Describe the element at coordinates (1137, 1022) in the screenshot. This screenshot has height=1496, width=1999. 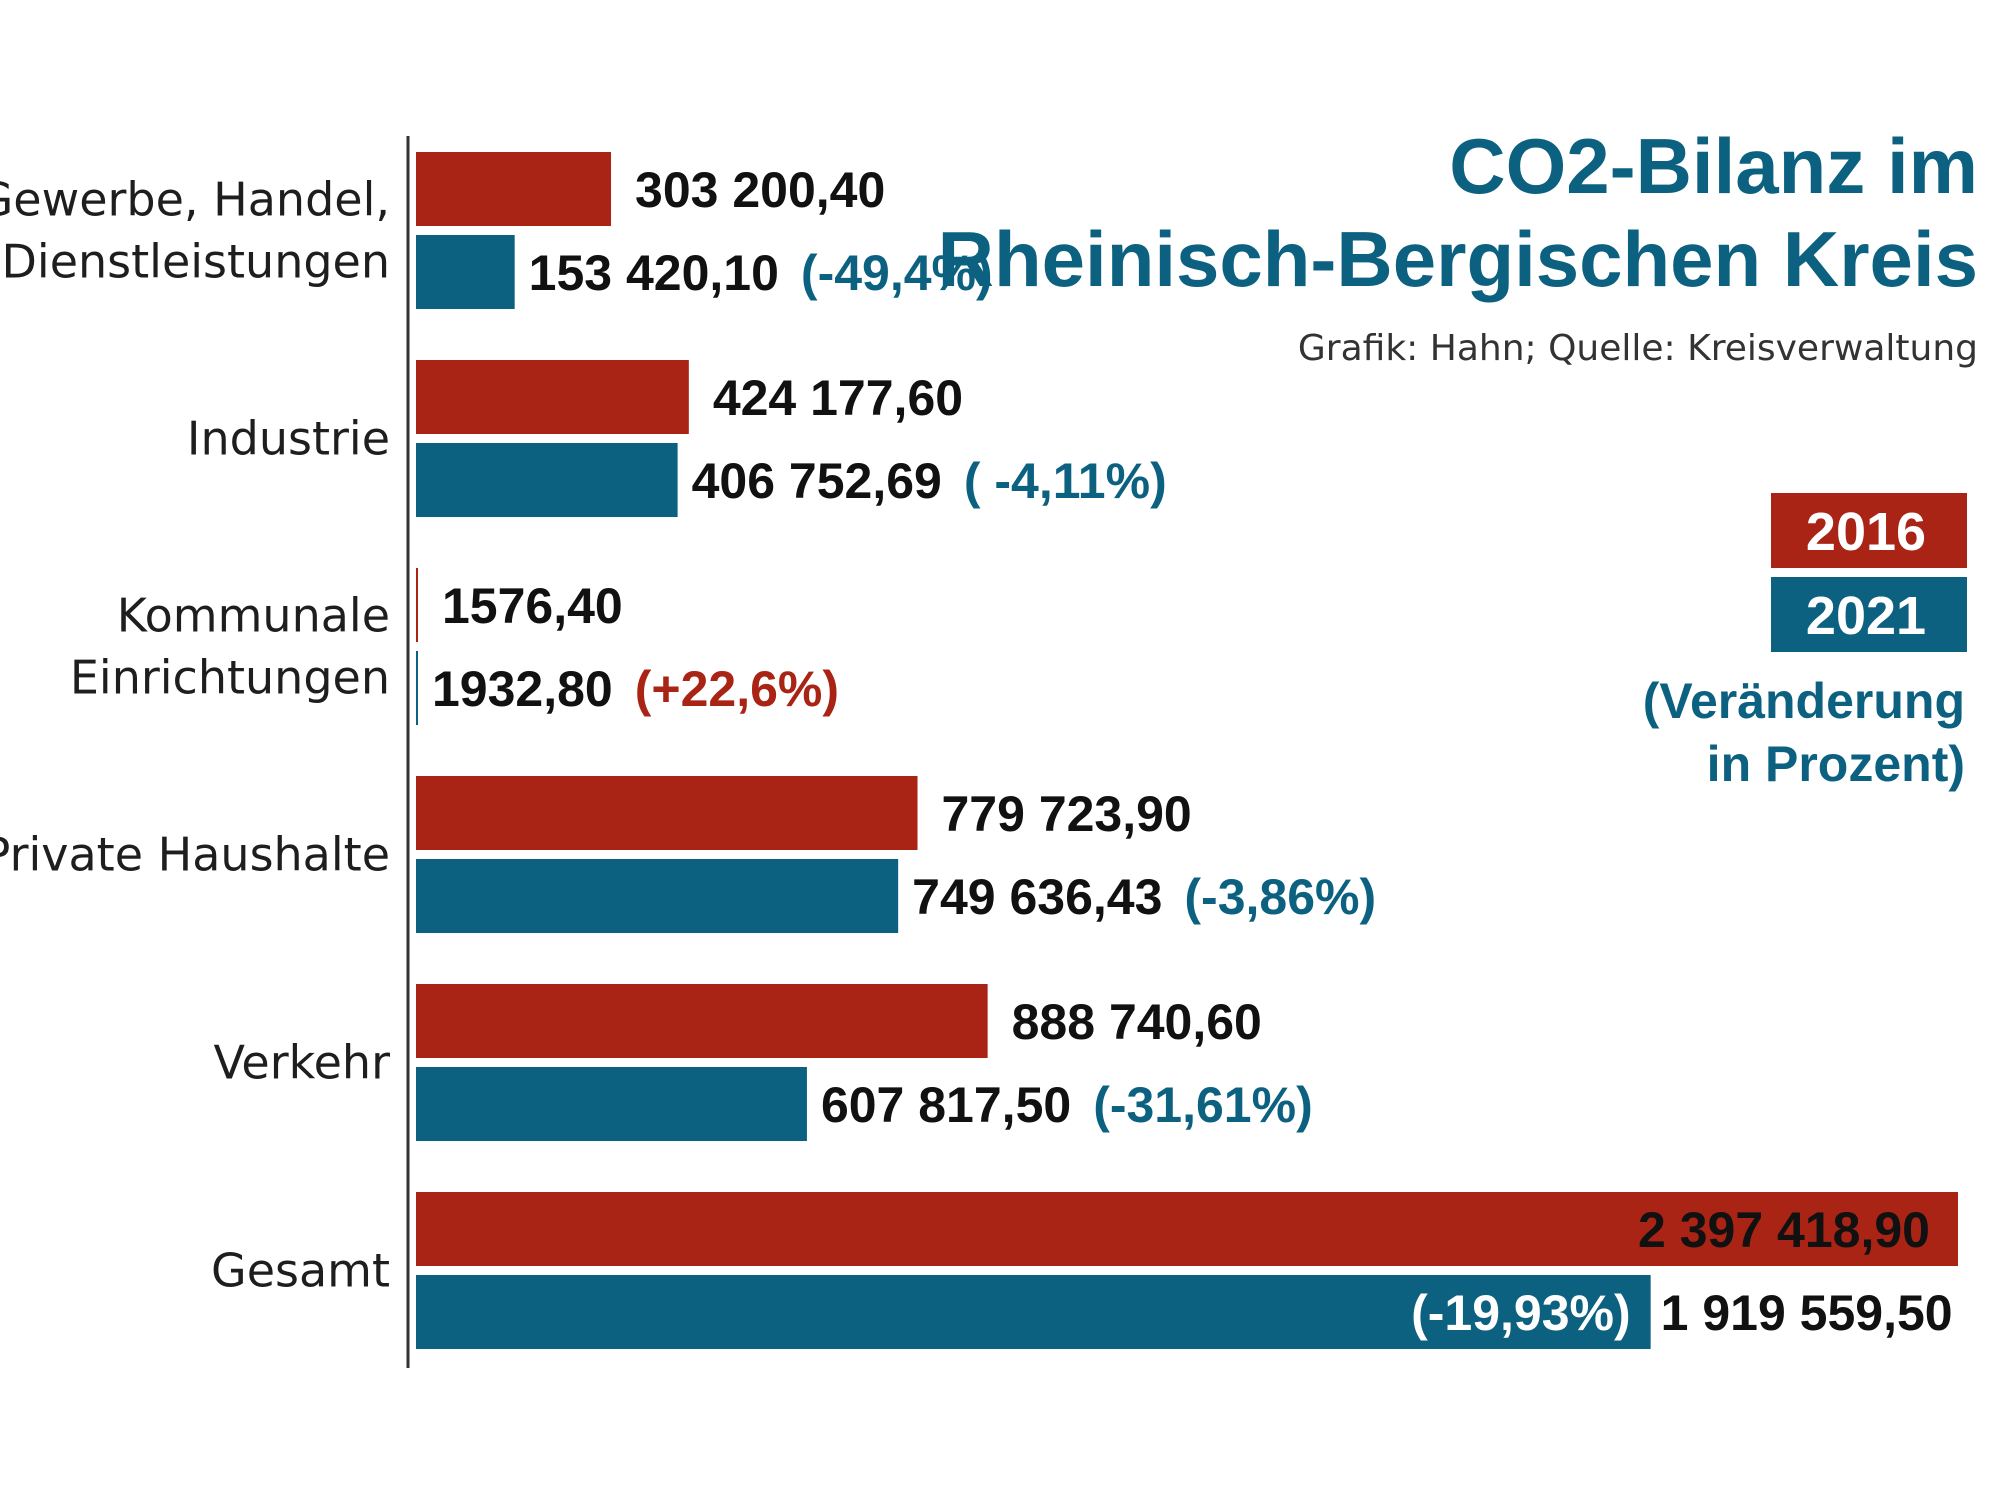
I see `value-label-2016: 888 740,60` at that location.